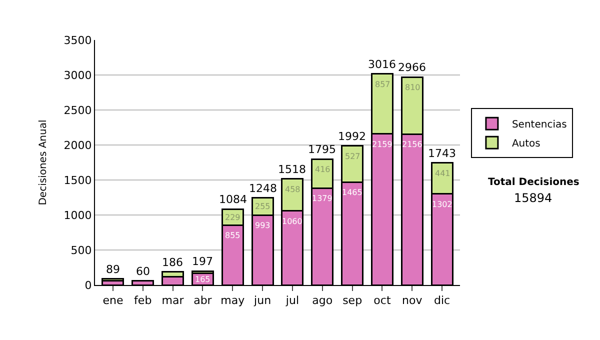  I want to click on x-tick-label: dic, so click(442, 301).